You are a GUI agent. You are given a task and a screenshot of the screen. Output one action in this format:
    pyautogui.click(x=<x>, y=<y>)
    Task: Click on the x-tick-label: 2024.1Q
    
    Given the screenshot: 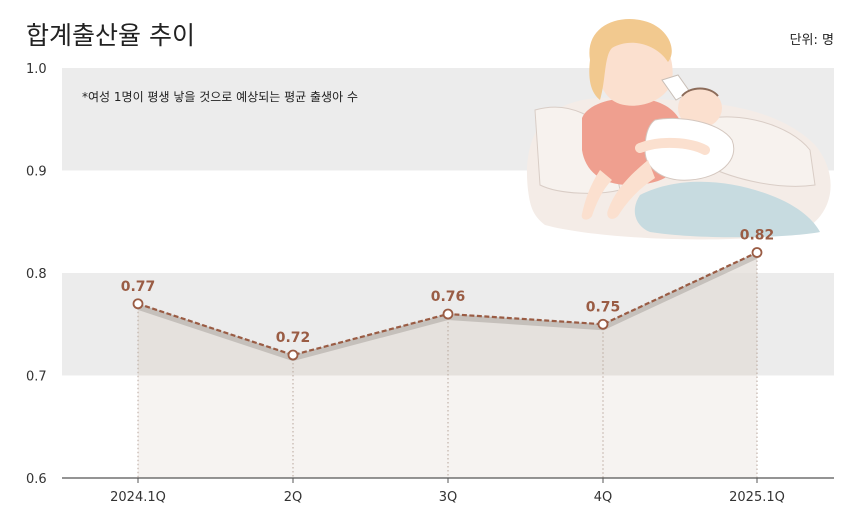 What is the action you would take?
    pyautogui.click(x=138, y=497)
    